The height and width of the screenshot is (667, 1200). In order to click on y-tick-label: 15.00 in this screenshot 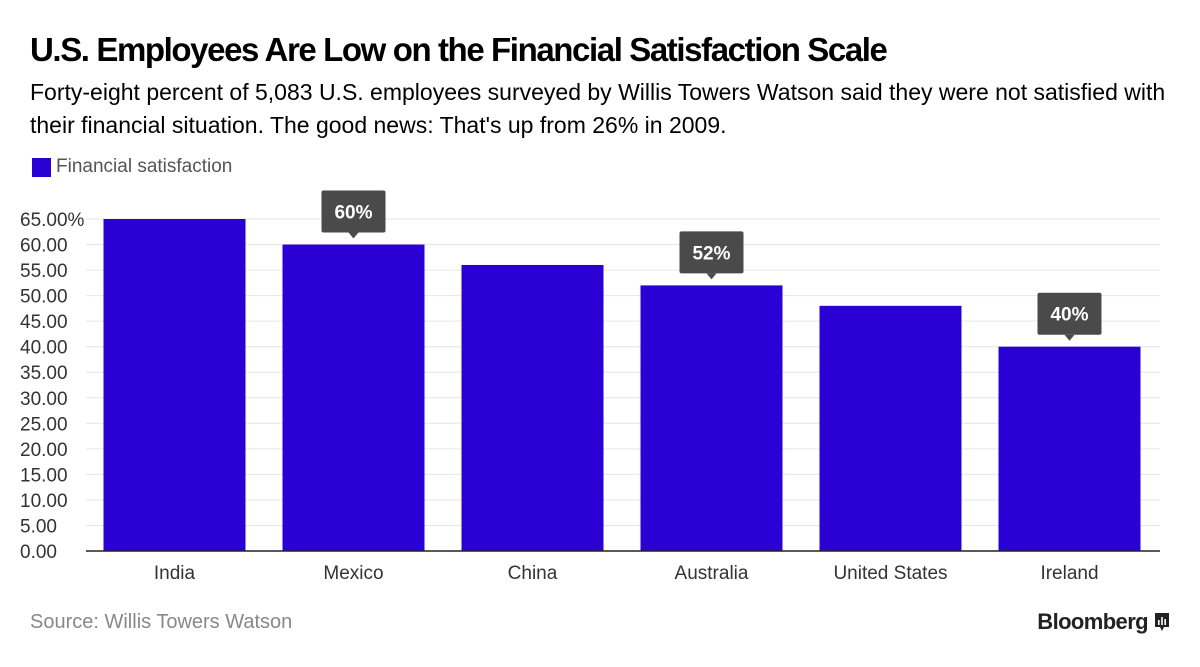, I will do `click(44, 475)`.